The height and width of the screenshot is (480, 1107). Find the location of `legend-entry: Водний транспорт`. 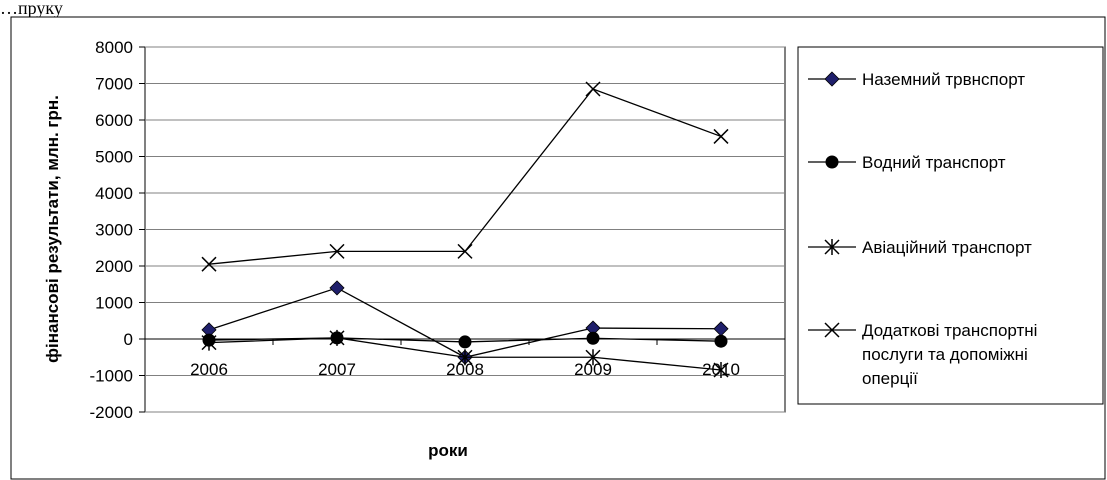

legend-entry: Водний транспорт is located at coordinates (907, 162).